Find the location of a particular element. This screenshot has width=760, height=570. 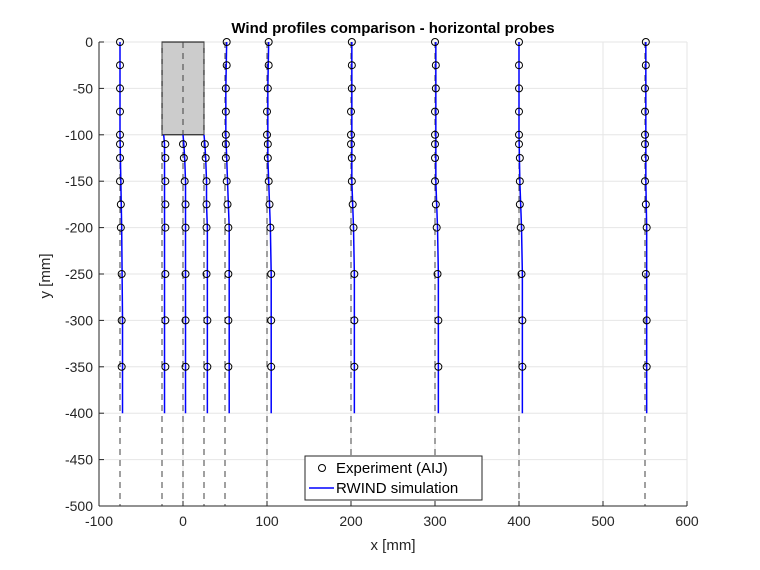

x-axis-label: x [mm] is located at coordinates (393, 545).